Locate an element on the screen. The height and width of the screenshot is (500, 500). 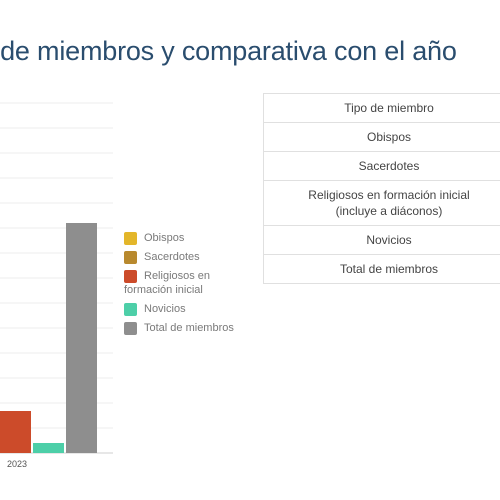
table-cell: Sacerdotes is located at coordinates (389, 166).